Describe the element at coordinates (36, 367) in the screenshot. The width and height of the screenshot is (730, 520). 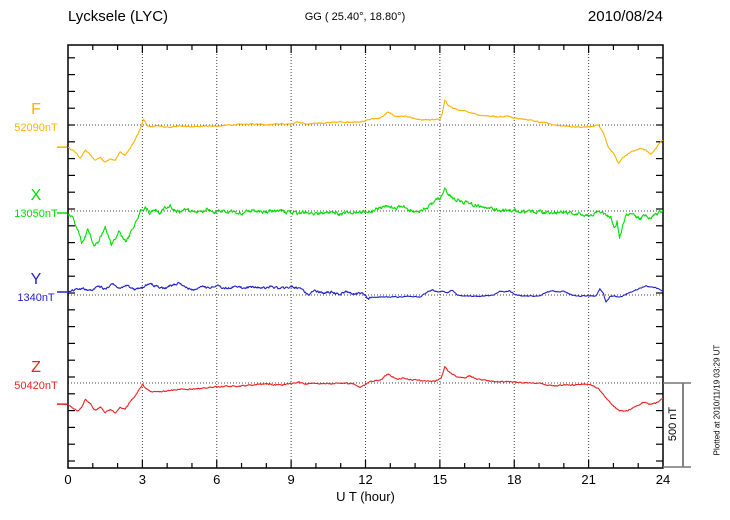
I see `component-letter-z: Z` at that location.